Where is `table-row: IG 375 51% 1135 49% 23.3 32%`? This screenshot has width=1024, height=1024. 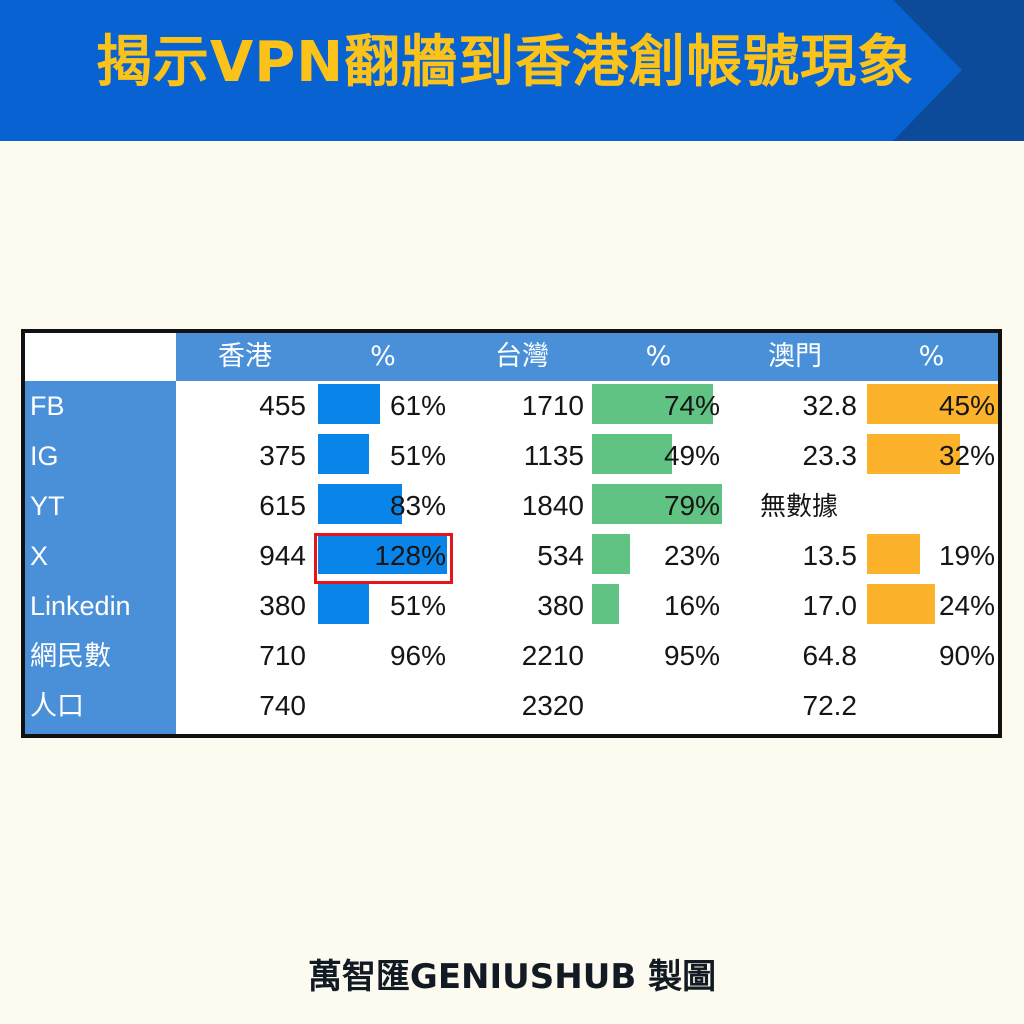 table-row: IG 375 51% 1135 49% 23.3 32% is located at coordinates (511, 456).